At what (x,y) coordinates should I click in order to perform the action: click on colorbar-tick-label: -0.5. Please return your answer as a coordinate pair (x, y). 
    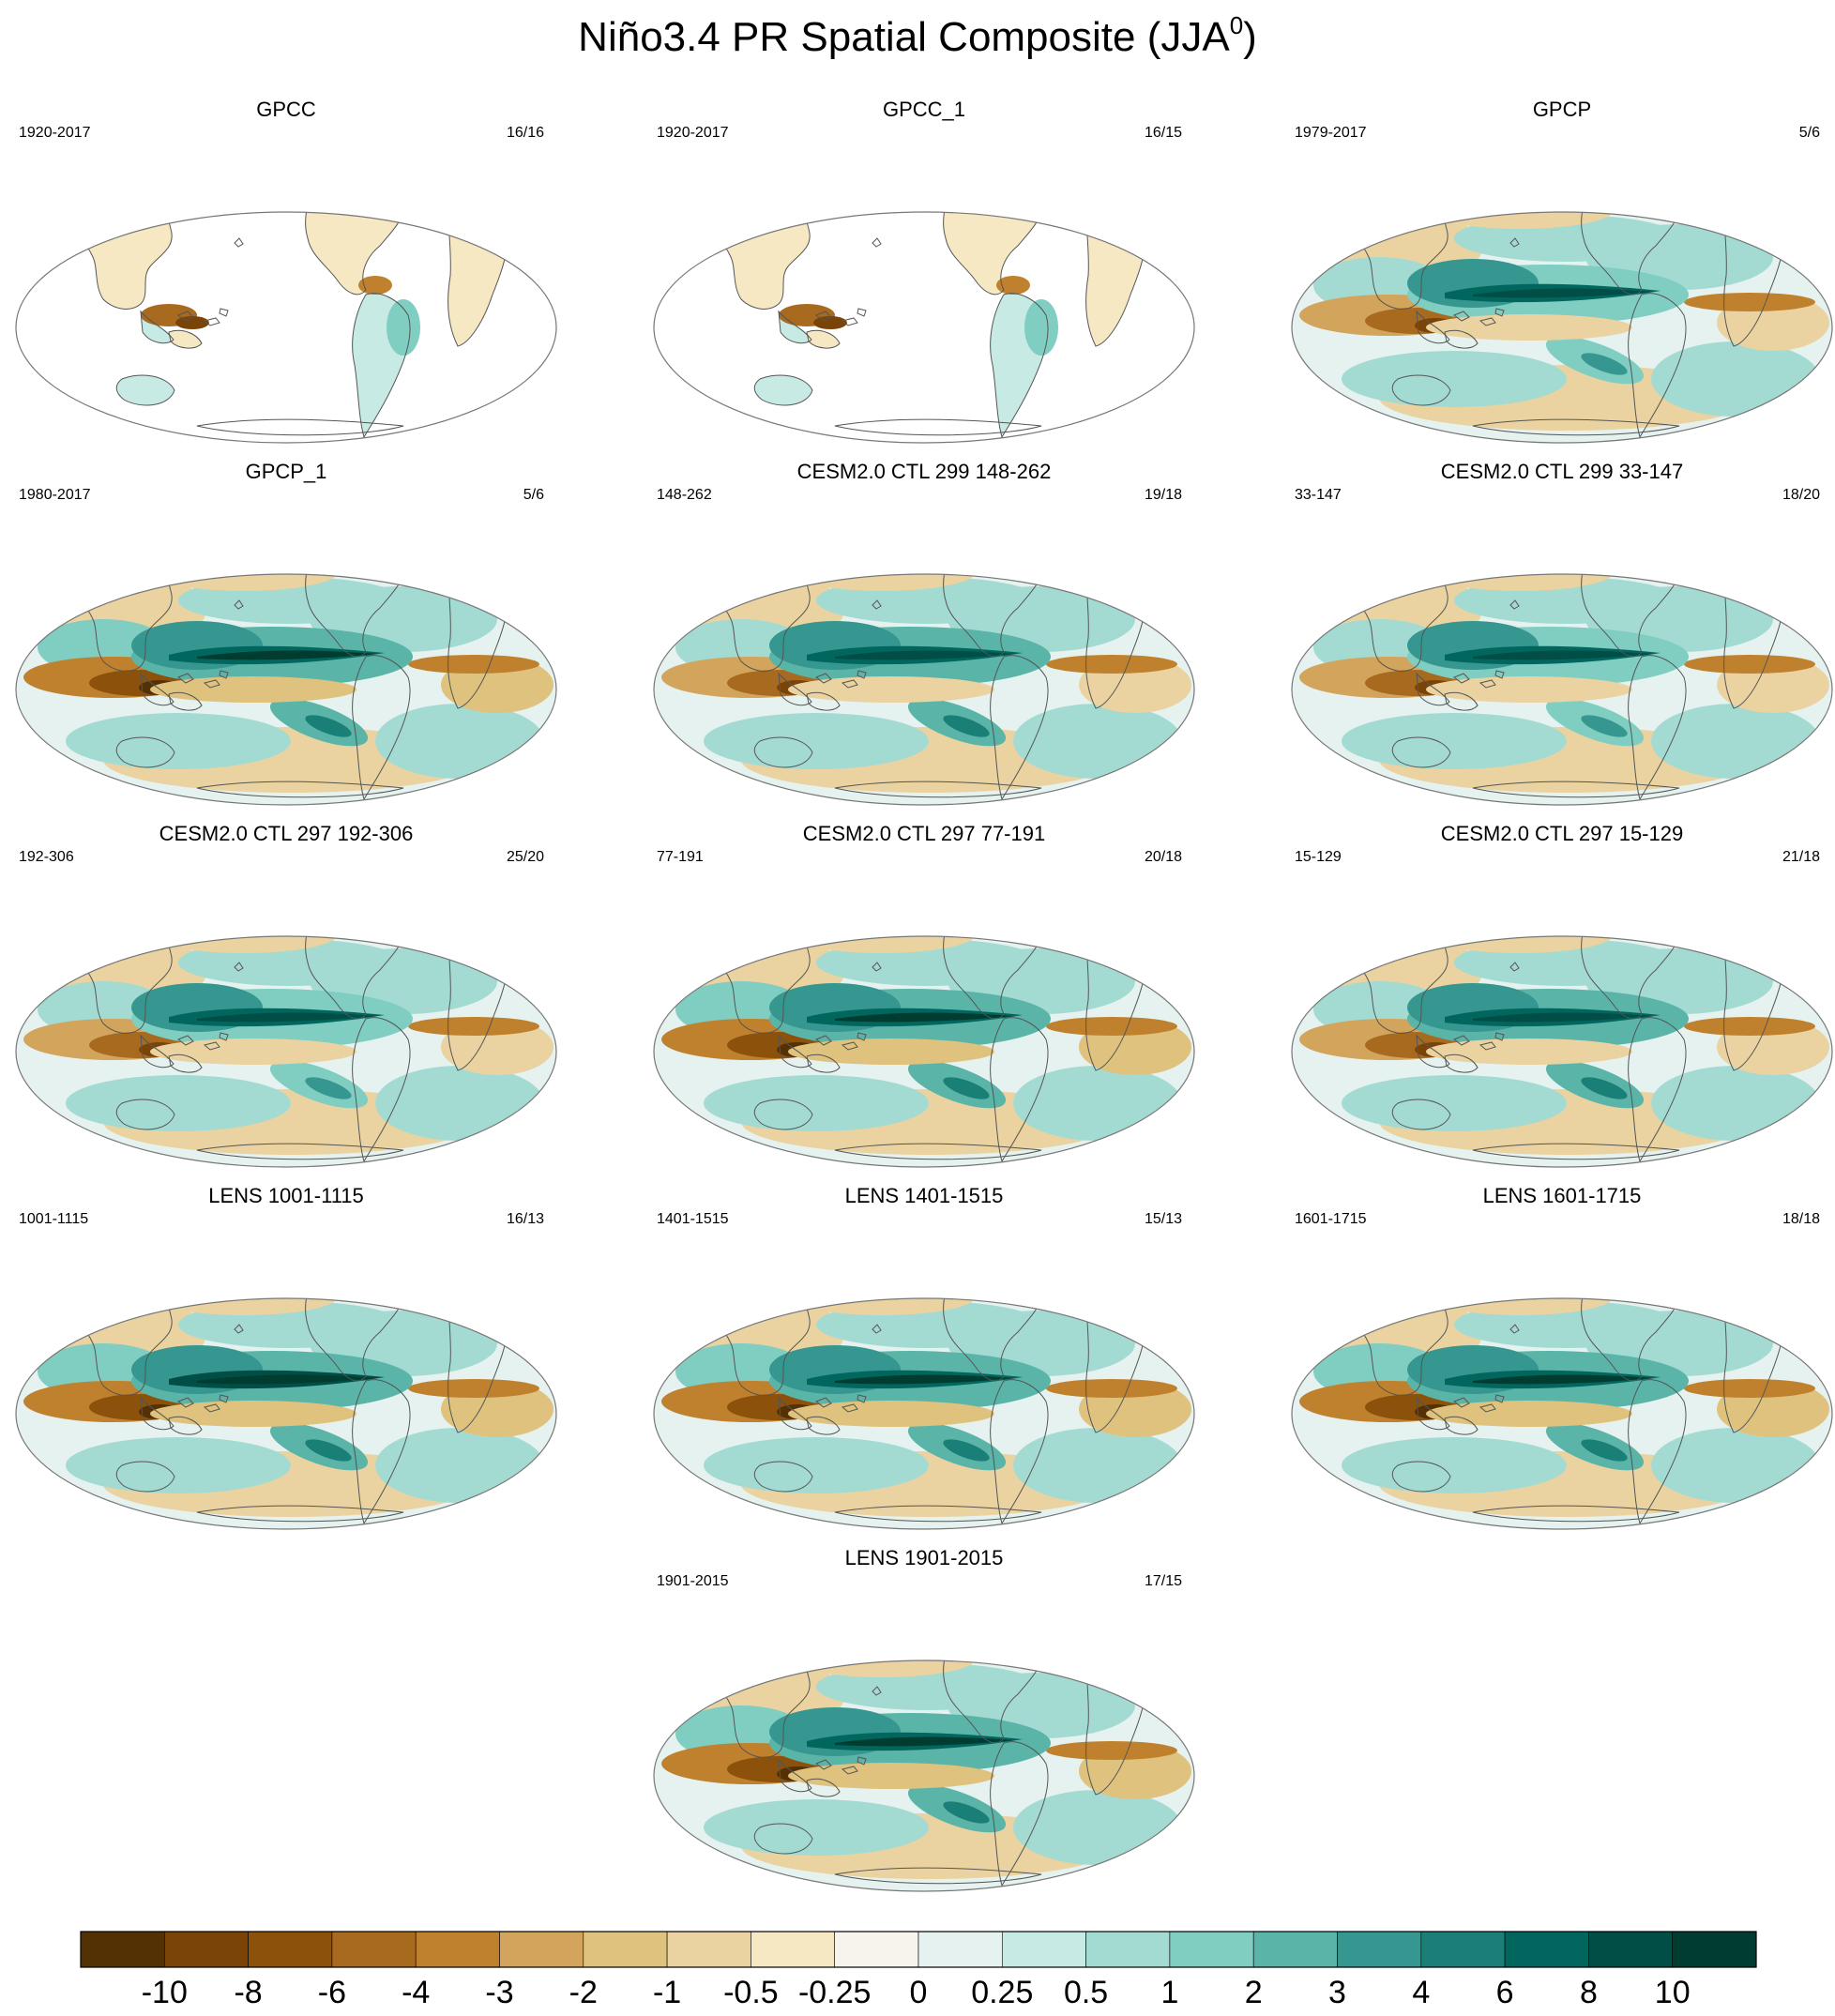
    Looking at the image, I should click on (751, 1992).